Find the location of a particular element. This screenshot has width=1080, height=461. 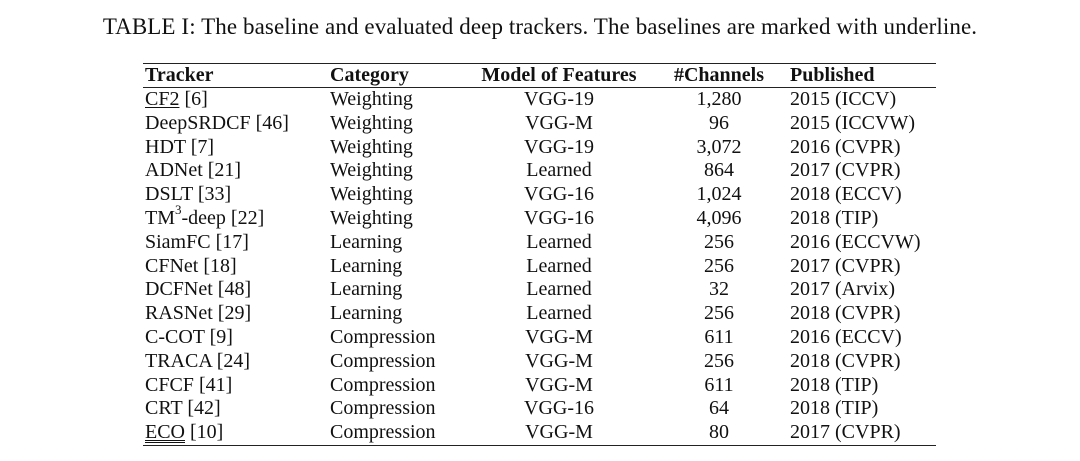

tracker-name: C-COT is located at coordinates (175, 336).